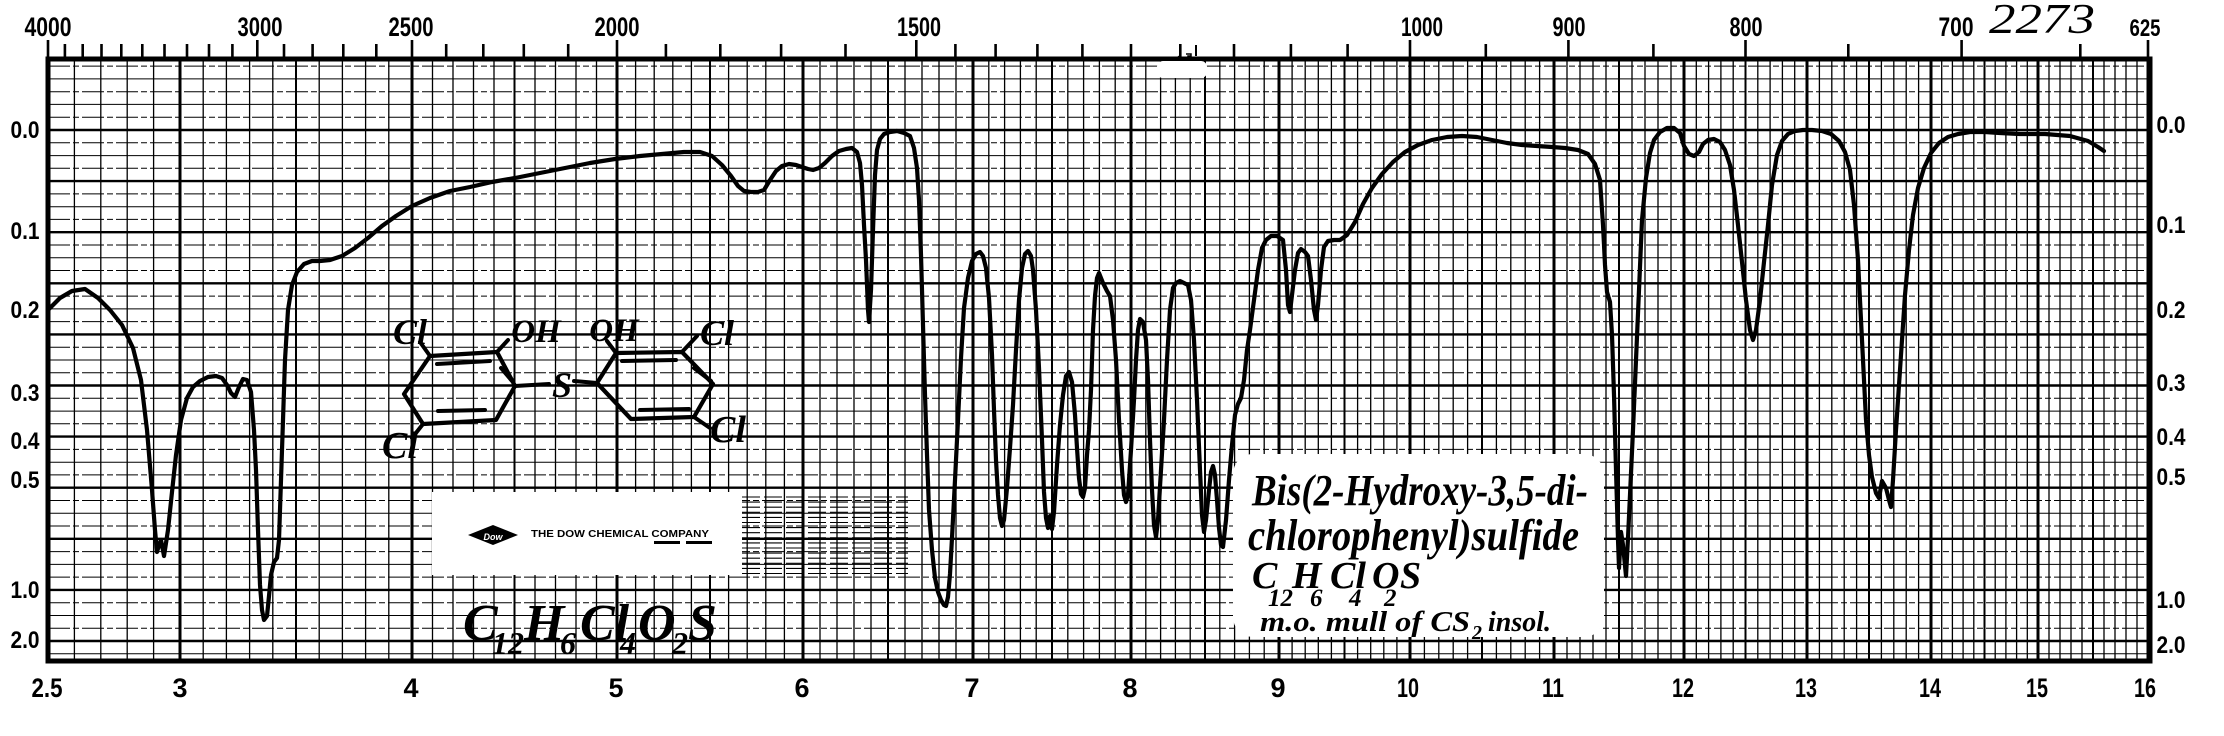 This screenshot has height=736, width=2224. Describe the element at coordinates (179, 688) in the screenshot. I see `svg-text: 3` at that location.